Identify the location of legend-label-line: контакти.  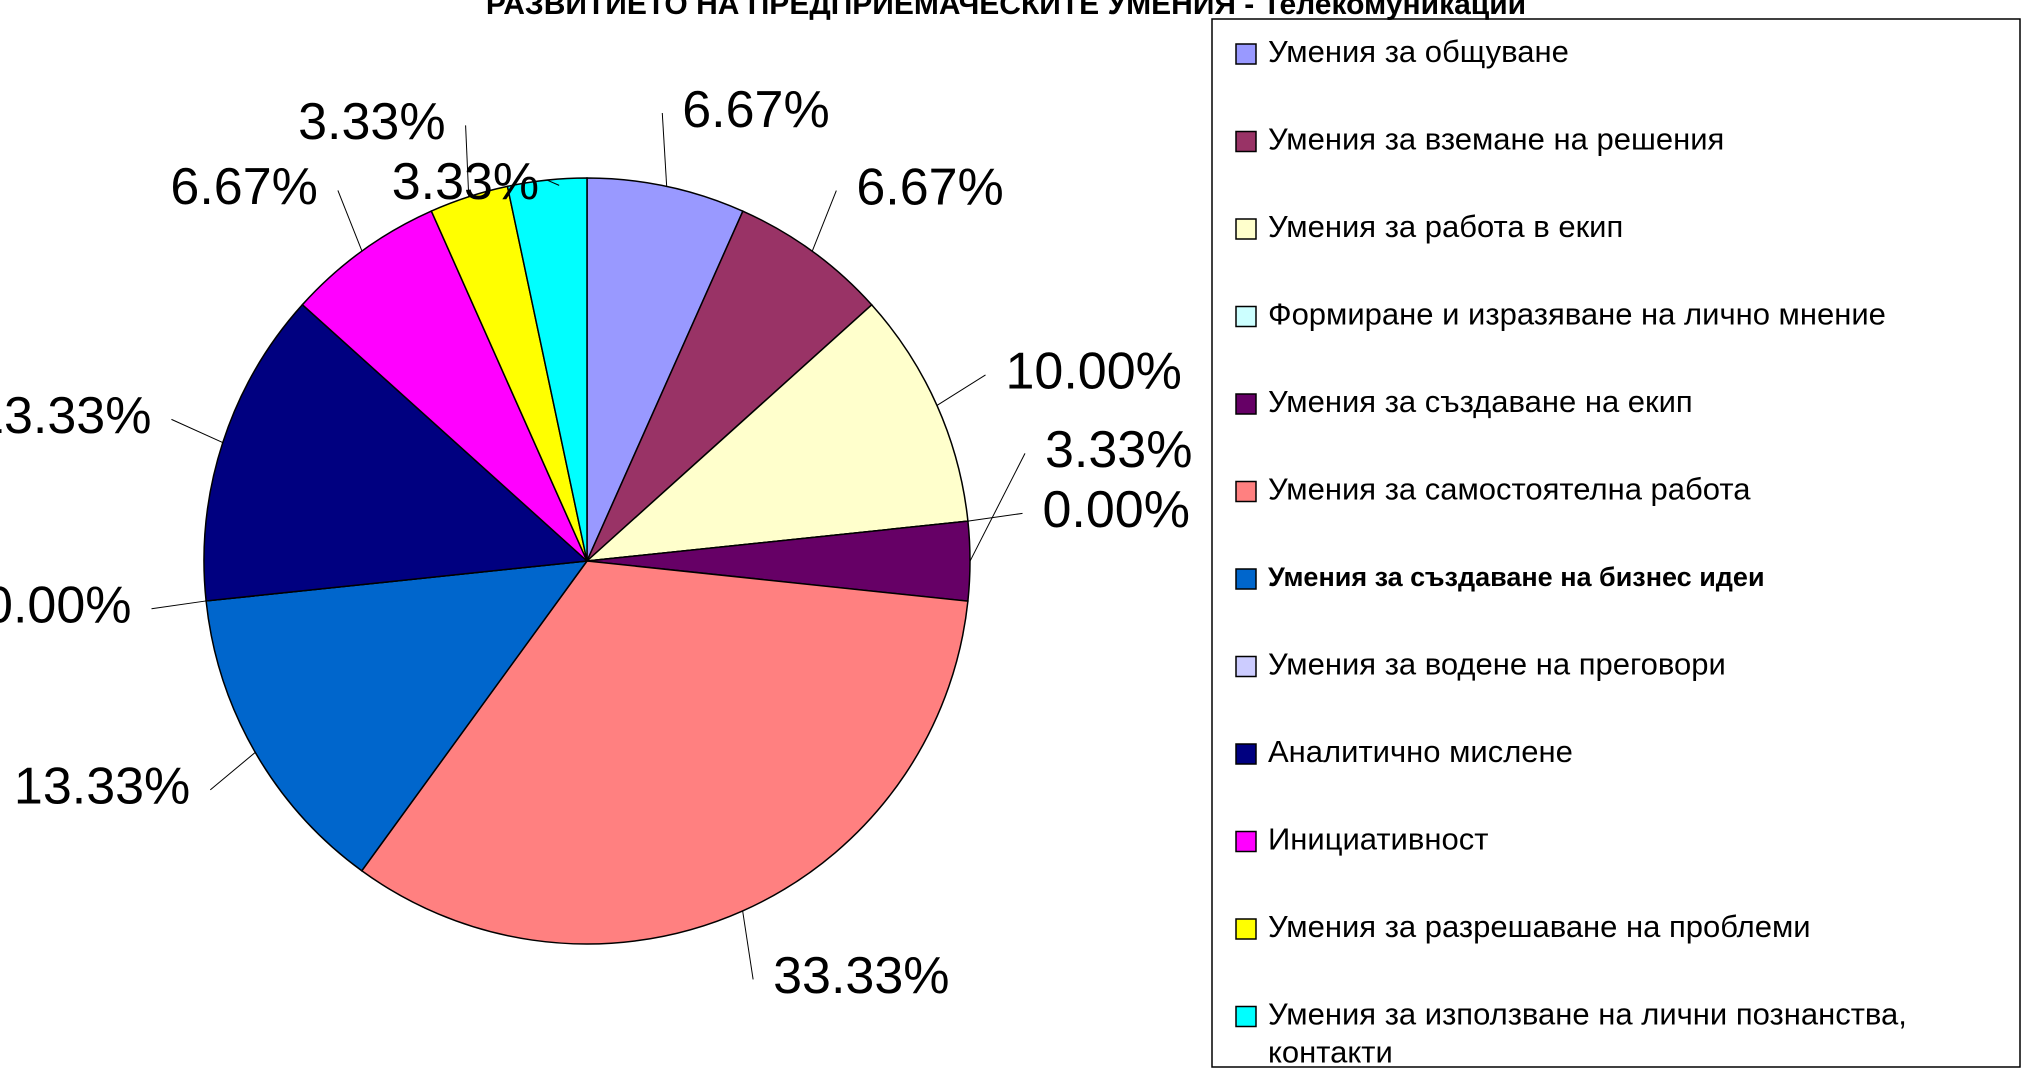
(1330, 1052).